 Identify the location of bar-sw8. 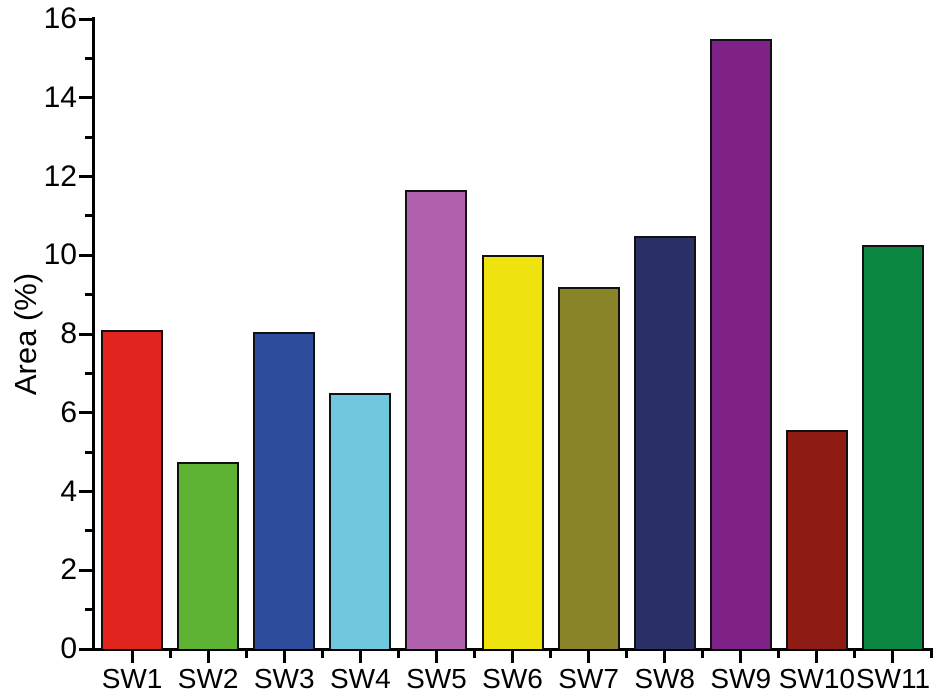
(664, 442).